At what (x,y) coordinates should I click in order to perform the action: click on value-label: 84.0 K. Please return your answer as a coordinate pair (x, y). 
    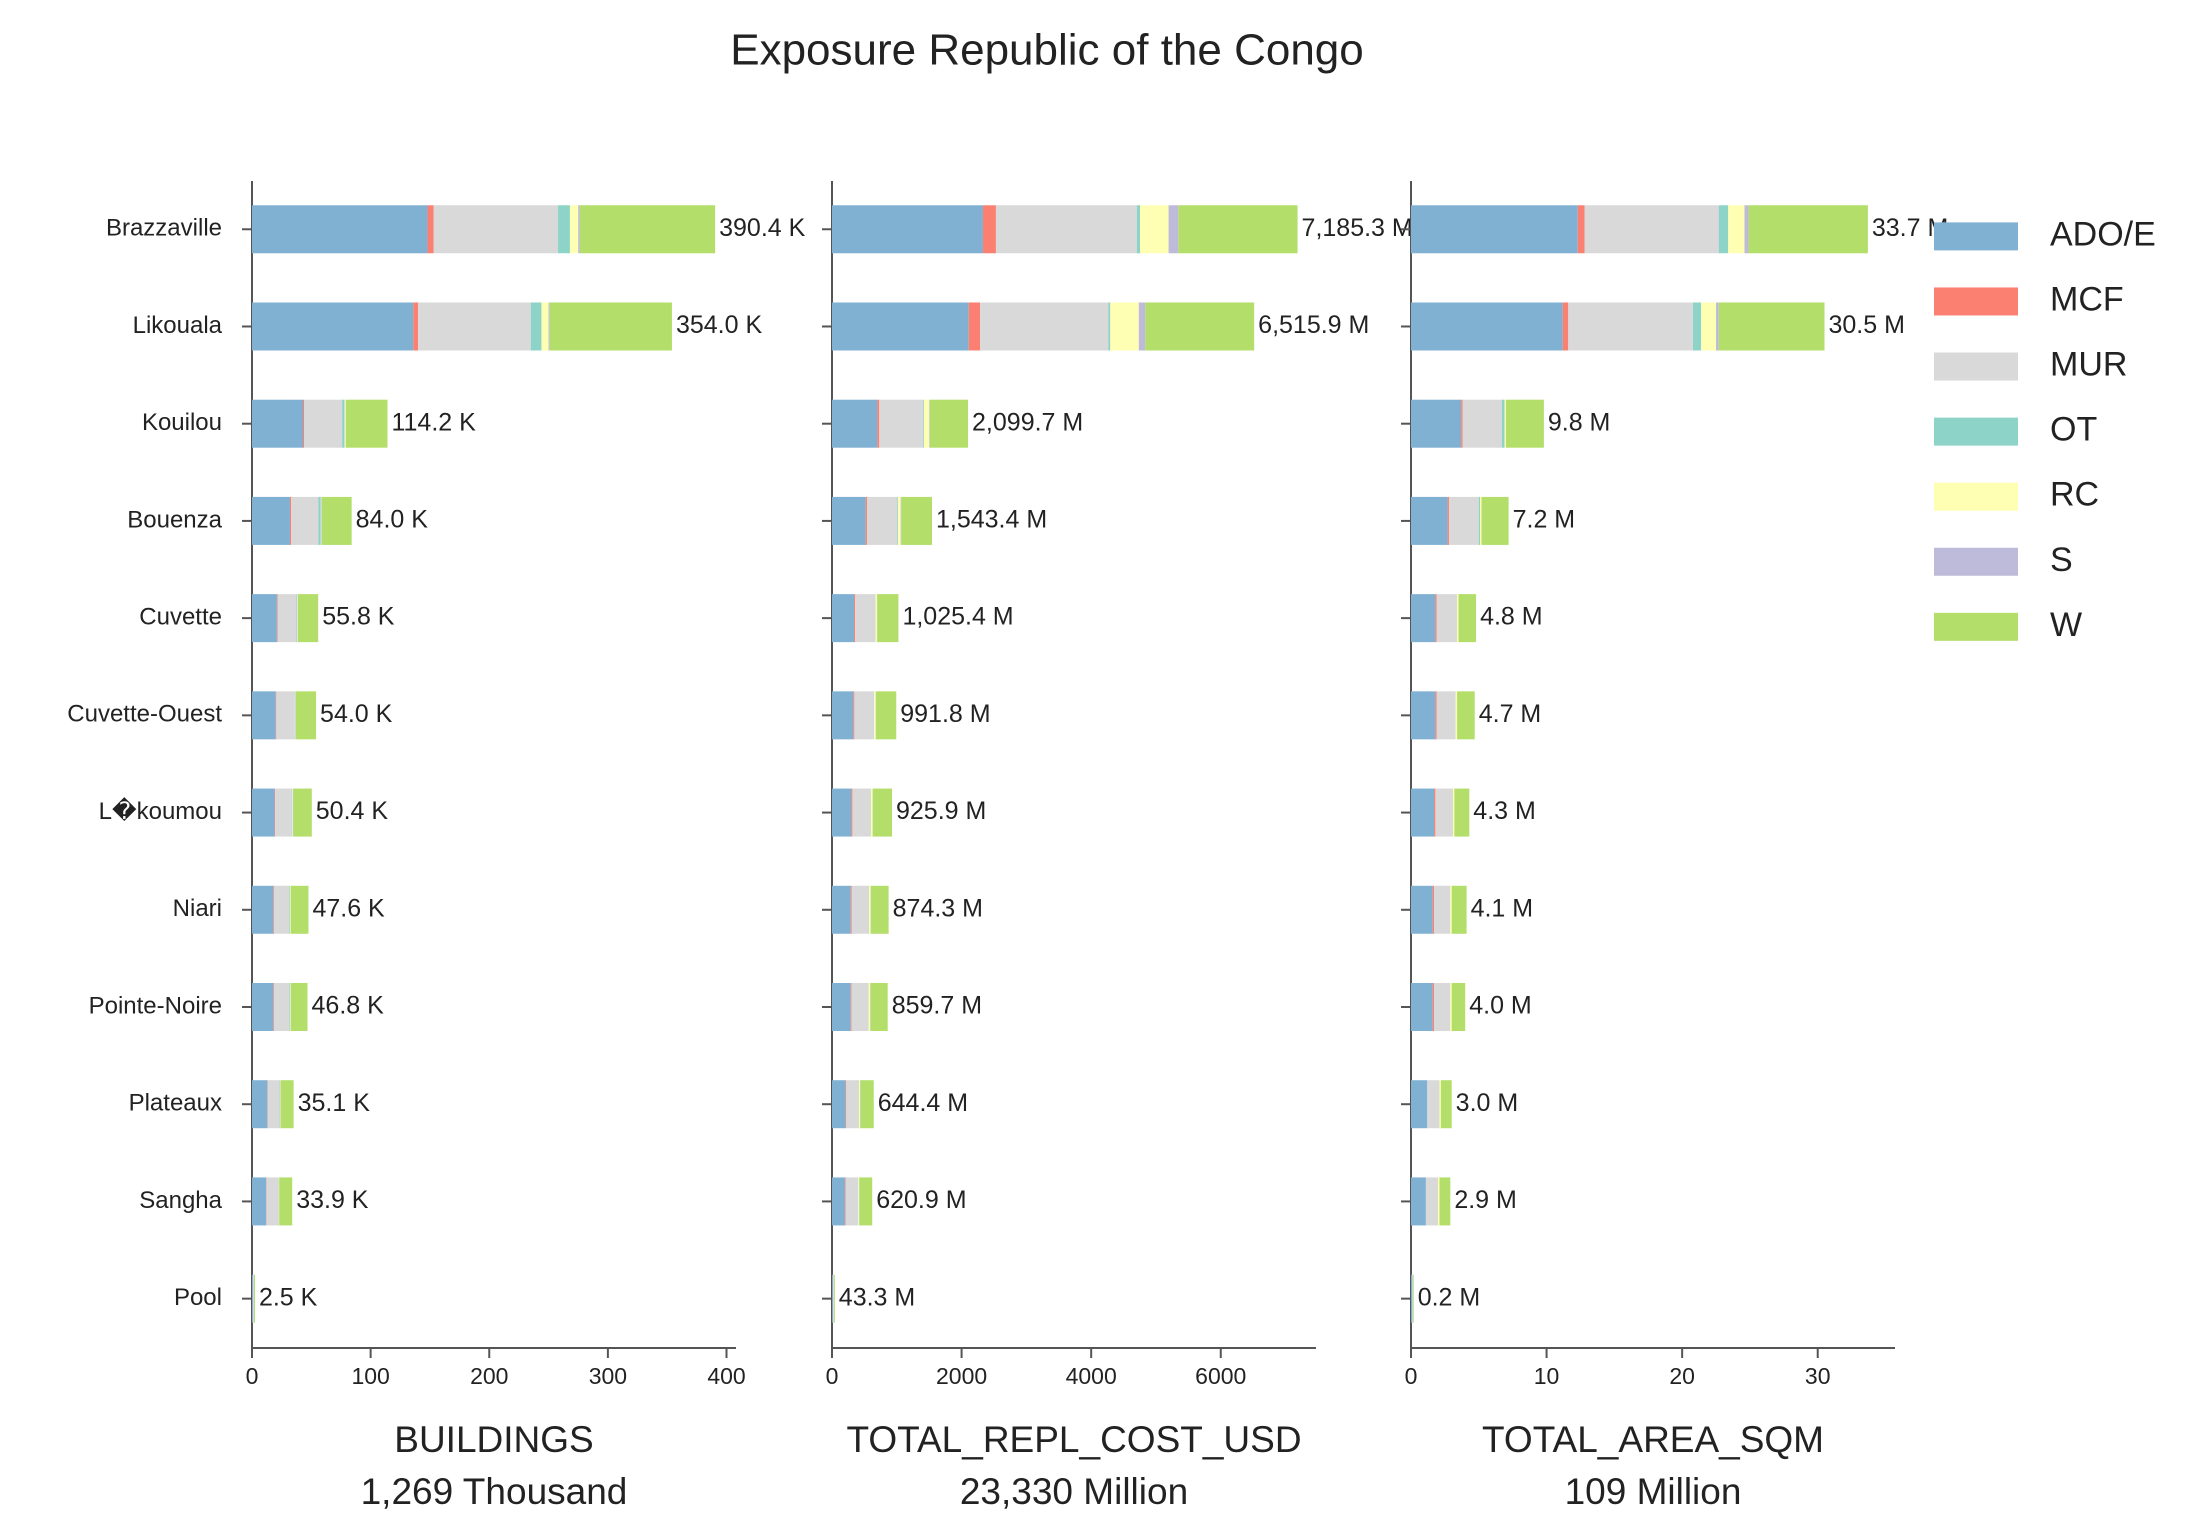
    Looking at the image, I should click on (392, 520).